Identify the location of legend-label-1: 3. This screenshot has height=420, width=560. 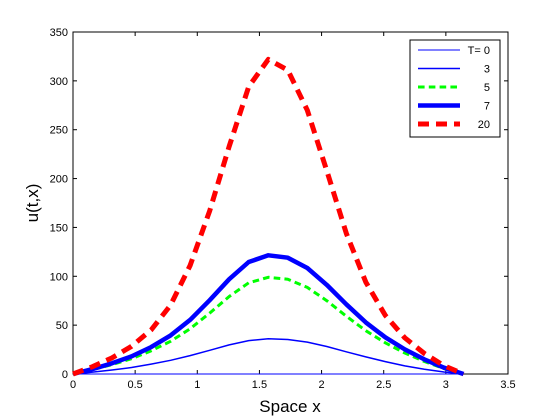
(487, 70).